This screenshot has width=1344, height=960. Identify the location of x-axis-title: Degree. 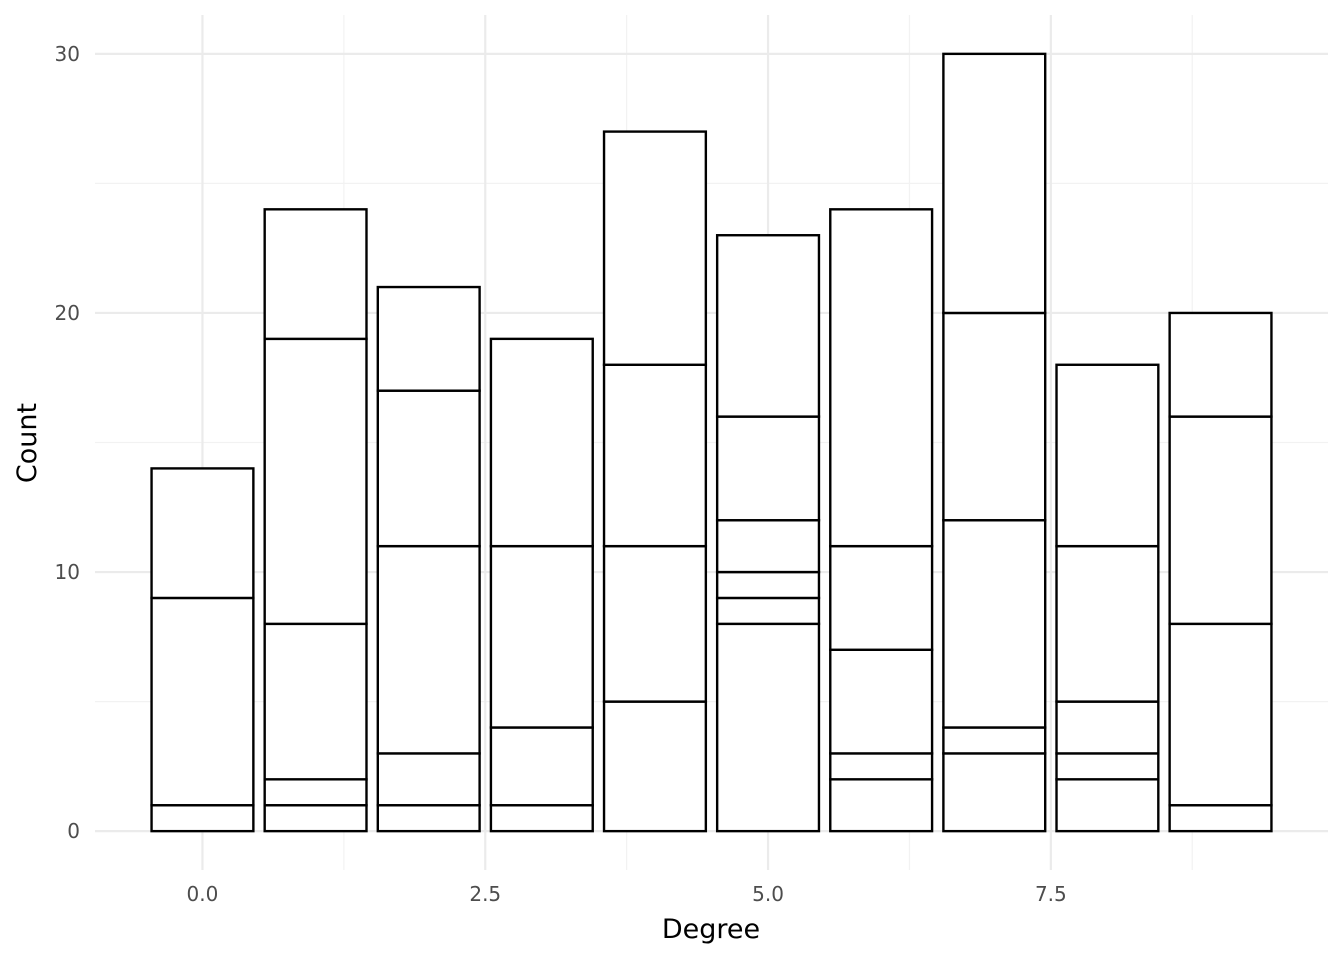
(711, 929).